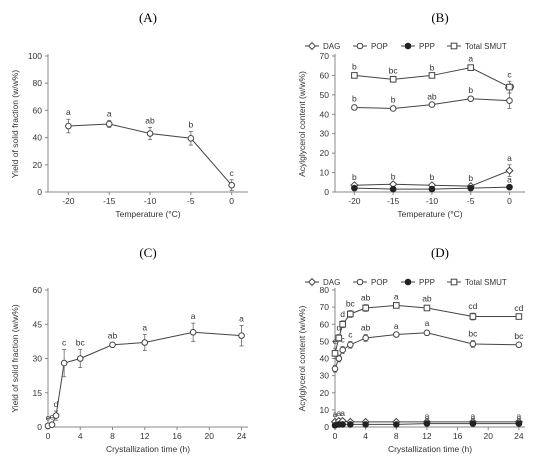 The width and height of the screenshot is (550, 471). Describe the element at coordinates (458, 436) in the screenshot. I see `x-tick-label: 16` at that location.